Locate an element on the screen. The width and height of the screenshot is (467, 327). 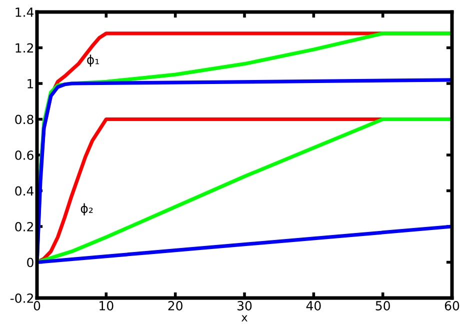
y-tick-label: -0.2 is located at coordinates (21, 298).